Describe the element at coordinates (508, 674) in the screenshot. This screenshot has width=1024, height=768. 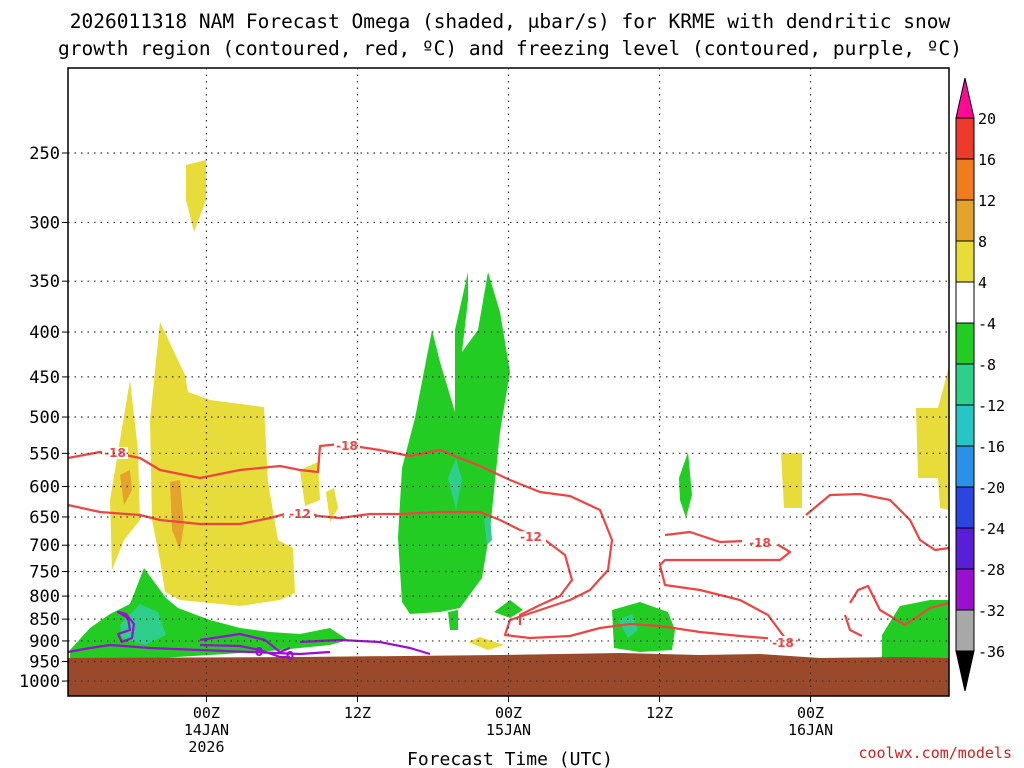
I see `terrain-surface` at that location.